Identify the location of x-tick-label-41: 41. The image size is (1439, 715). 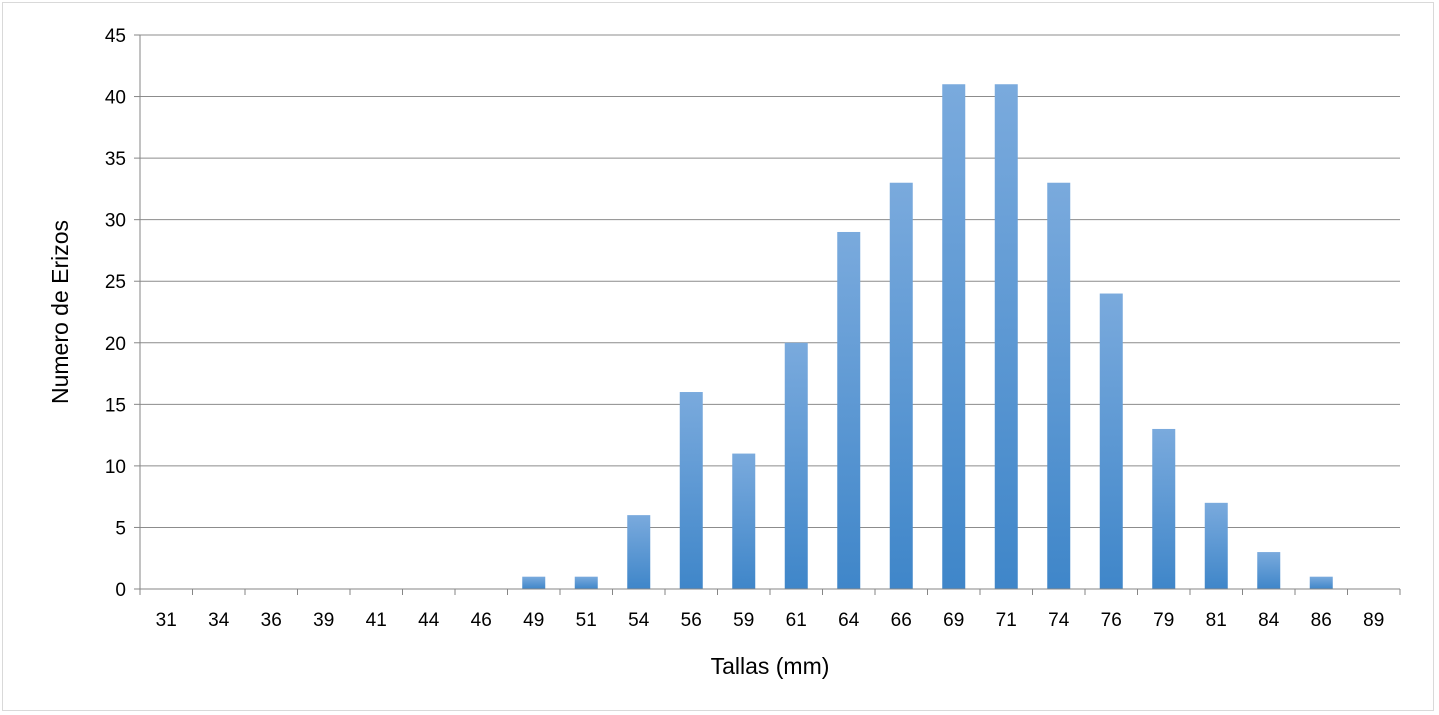
(376, 620).